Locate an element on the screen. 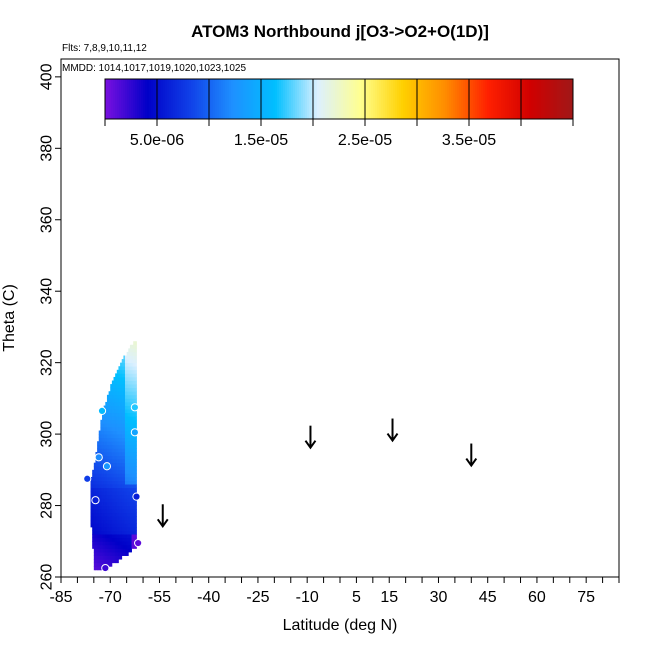 This screenshot has width=650, height=650. x-tick-label: -40 is located at coordinates (208, 597).